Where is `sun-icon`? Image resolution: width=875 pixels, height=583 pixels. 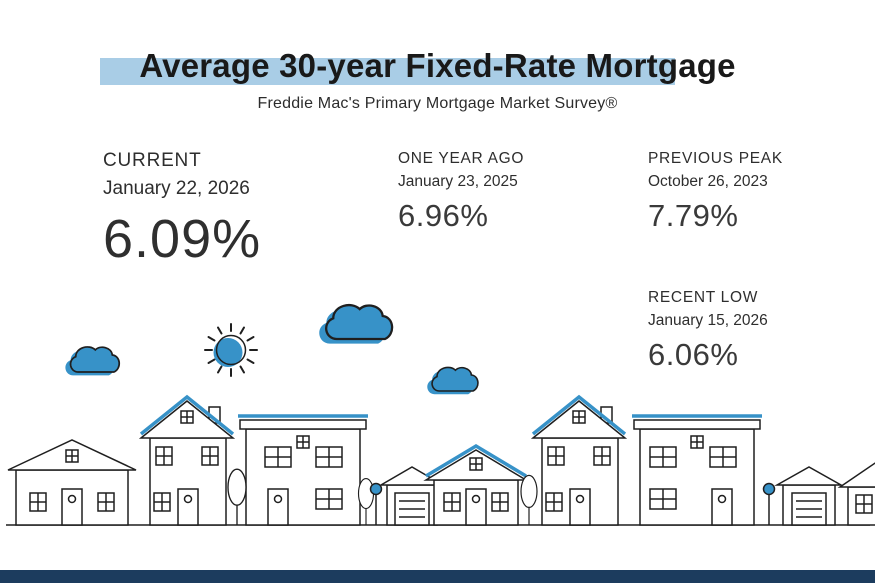 sun-icon is located at coordinates (231, 350).